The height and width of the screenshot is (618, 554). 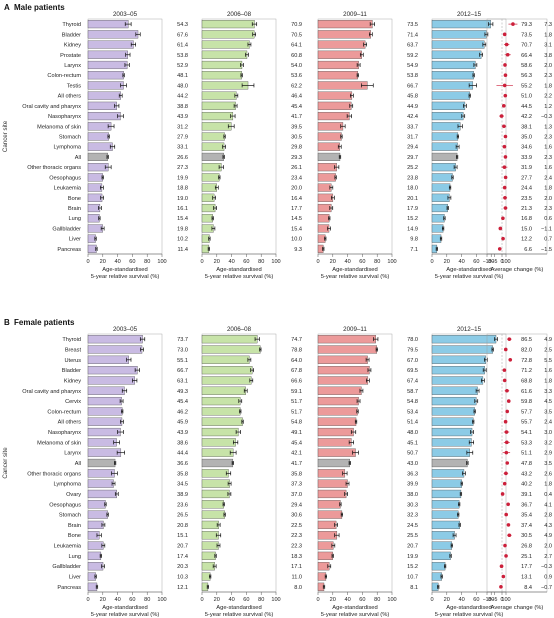 What do you see at coordinates (74, 86) in the screenshot?
I see `site-label: Testis` at bounding box center [74, 86].